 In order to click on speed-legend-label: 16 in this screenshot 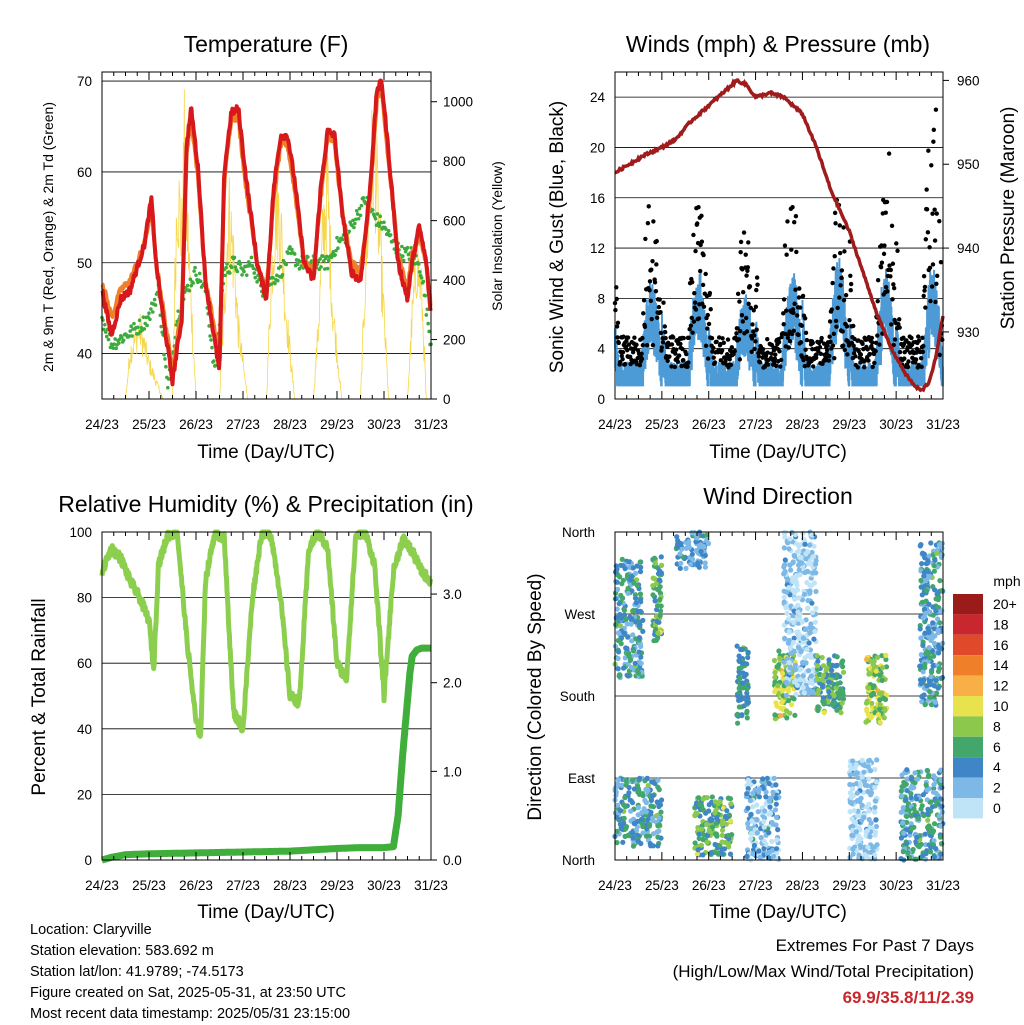, I will do `click(1001, 645)`.